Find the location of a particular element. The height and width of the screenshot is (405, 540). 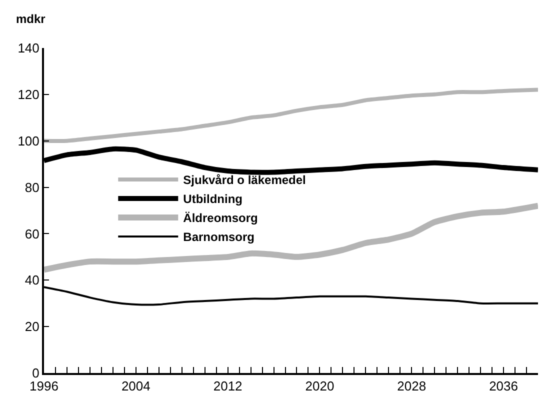

legend-label: Sjukvård o läkemedel is located at coordinates (244, 180).